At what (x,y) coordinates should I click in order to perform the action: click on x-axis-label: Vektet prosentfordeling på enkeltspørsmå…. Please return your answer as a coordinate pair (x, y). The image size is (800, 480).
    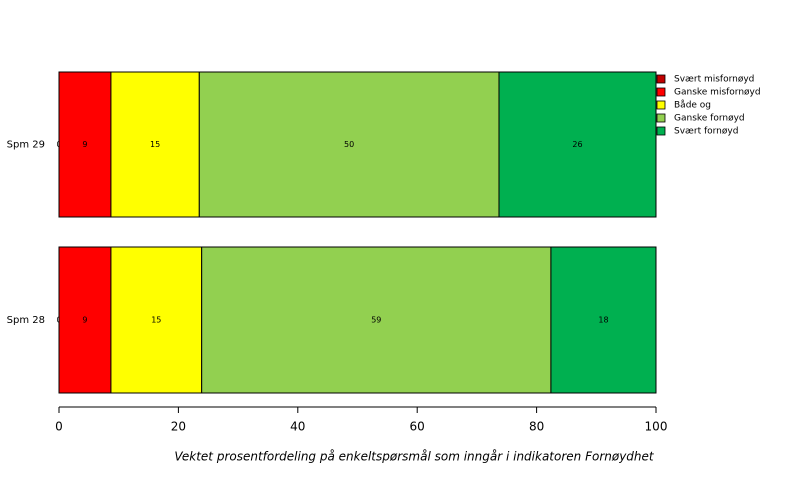
    Looking at the image, I should click on (414, 457).